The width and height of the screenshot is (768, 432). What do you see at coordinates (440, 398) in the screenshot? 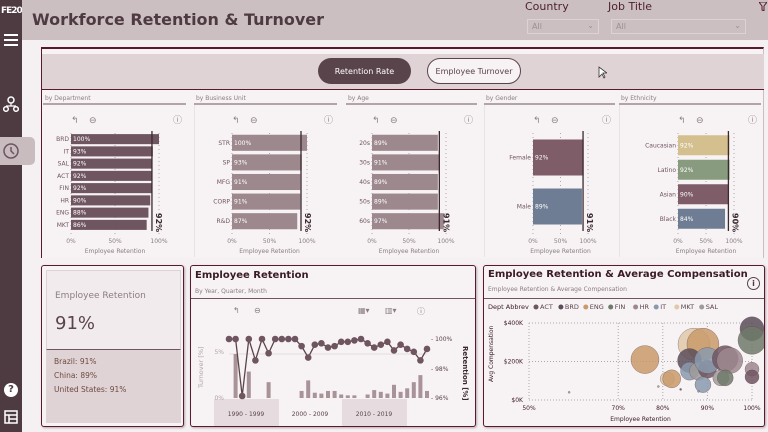
I see `y-right-tick: - 96%` at bounding box center [440, 398].